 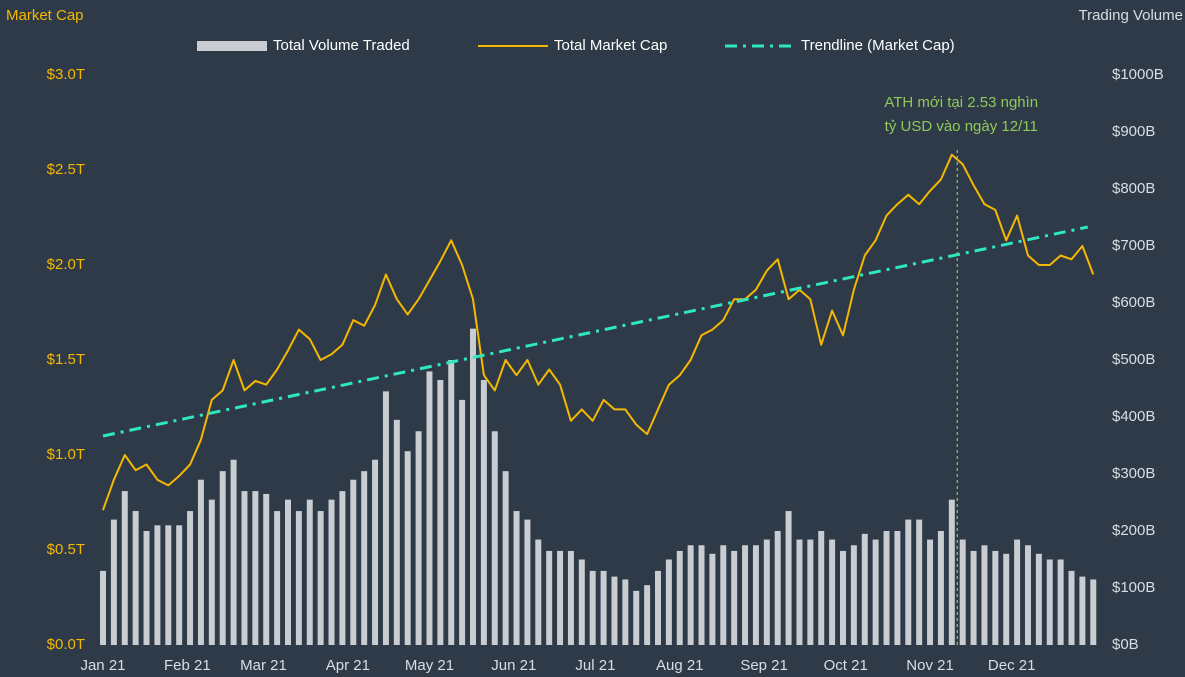 I want to click on y2-tick-label: $600B, so click(x=1133, y=302).